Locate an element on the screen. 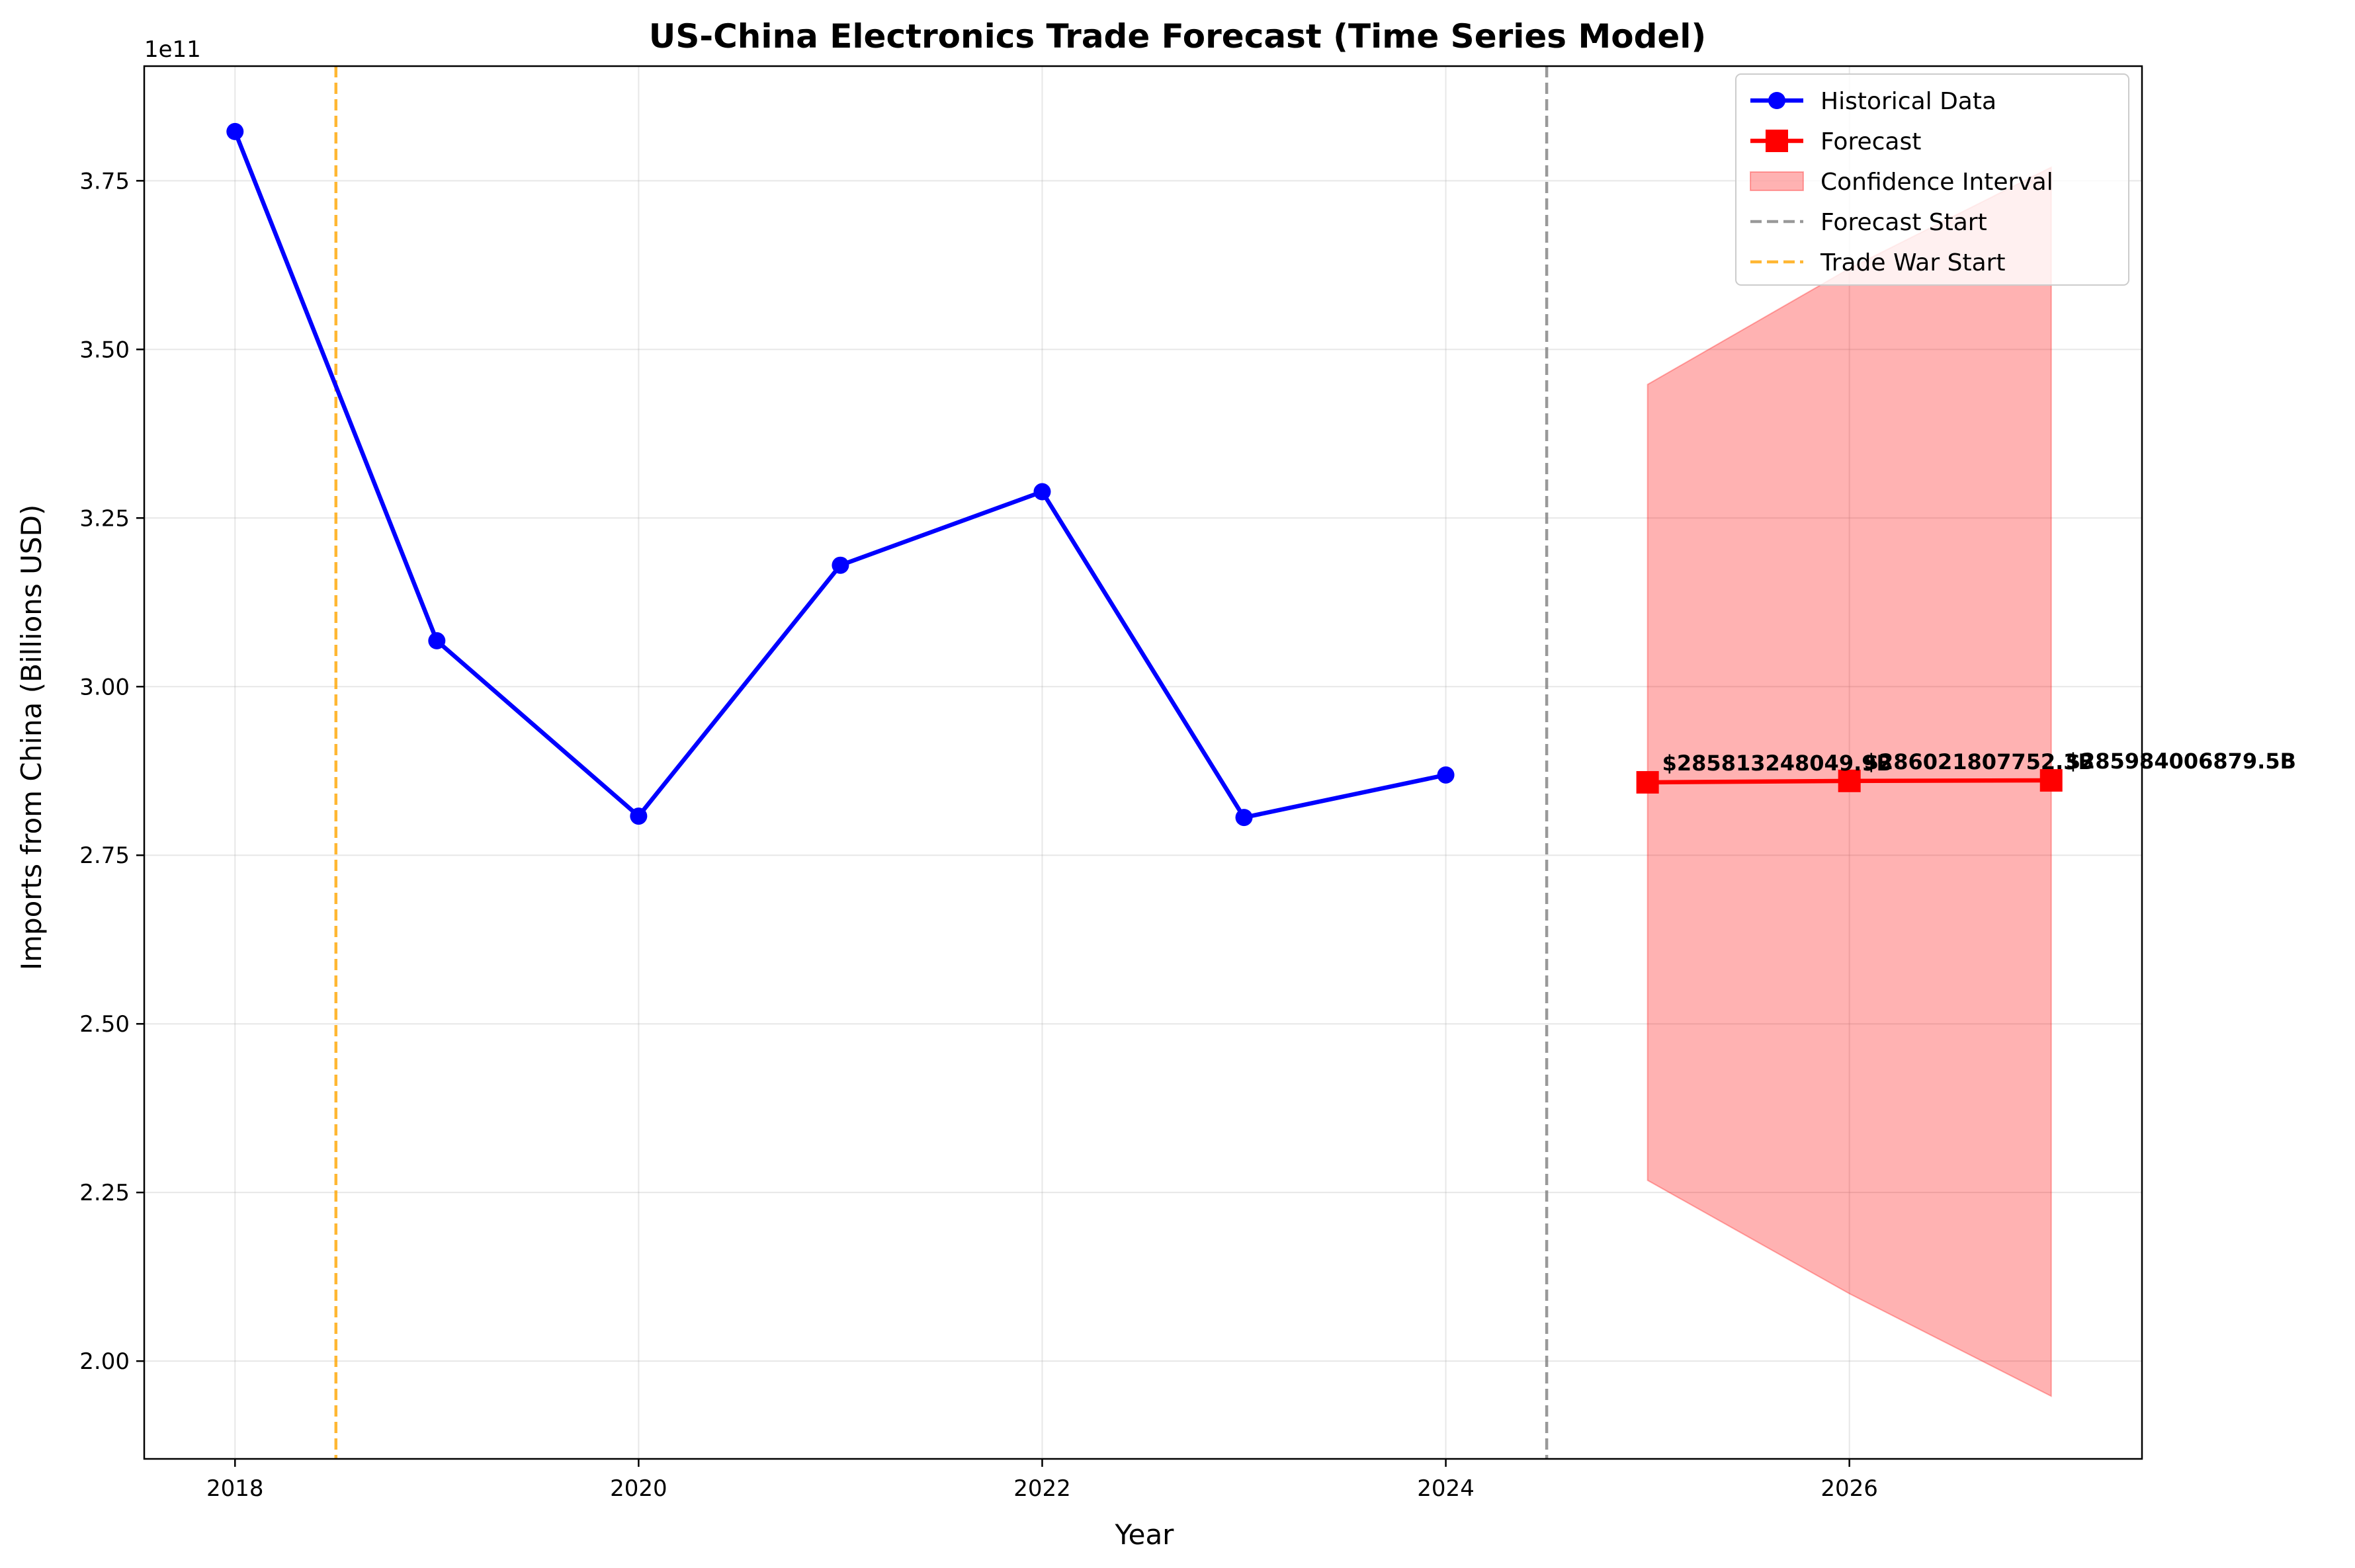 This screenshot has width=2355, height=1568. y-tick-label: 3.75 is located at coordinates (105, 181).